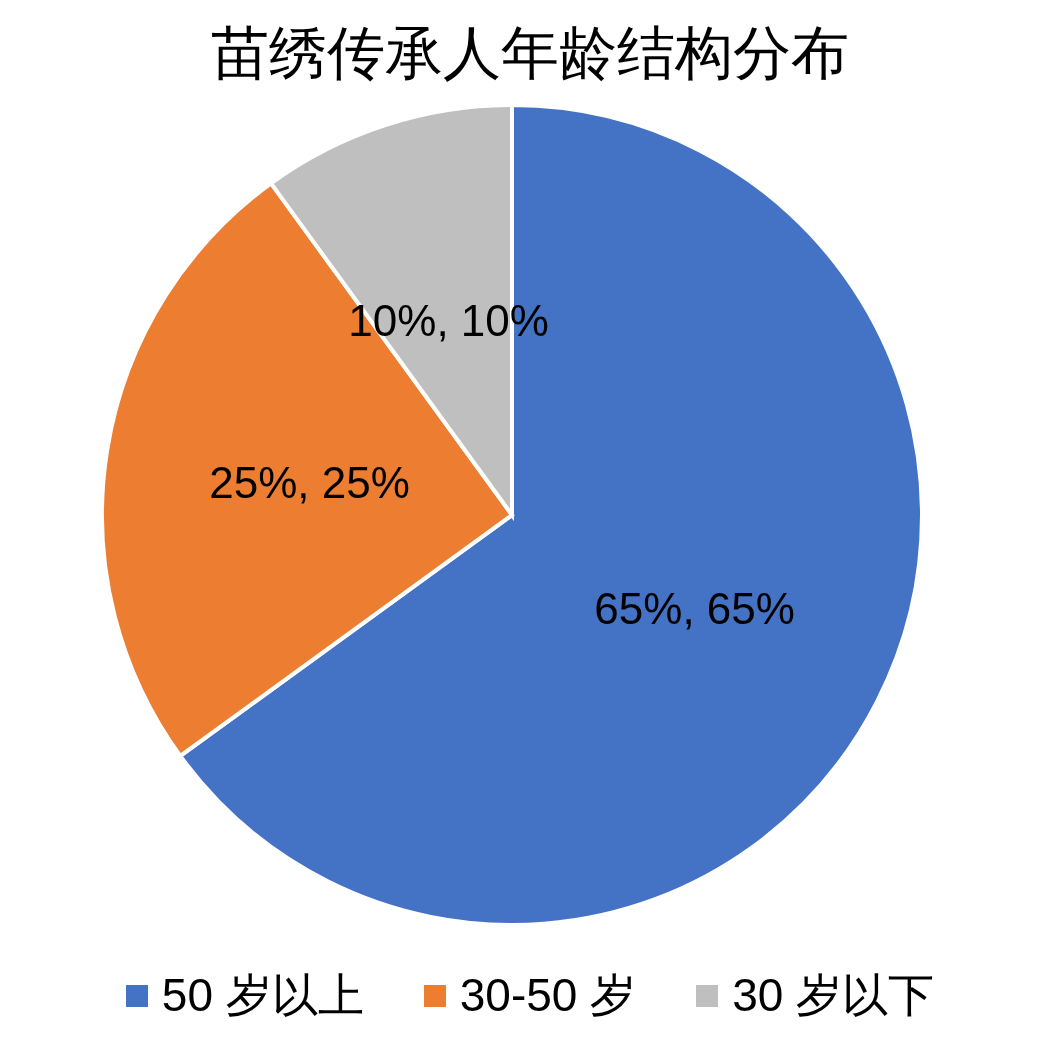  Describe the element at coordinates (694, 608) in the screenshot. I see `data-label: 65%, 65%` at that location.